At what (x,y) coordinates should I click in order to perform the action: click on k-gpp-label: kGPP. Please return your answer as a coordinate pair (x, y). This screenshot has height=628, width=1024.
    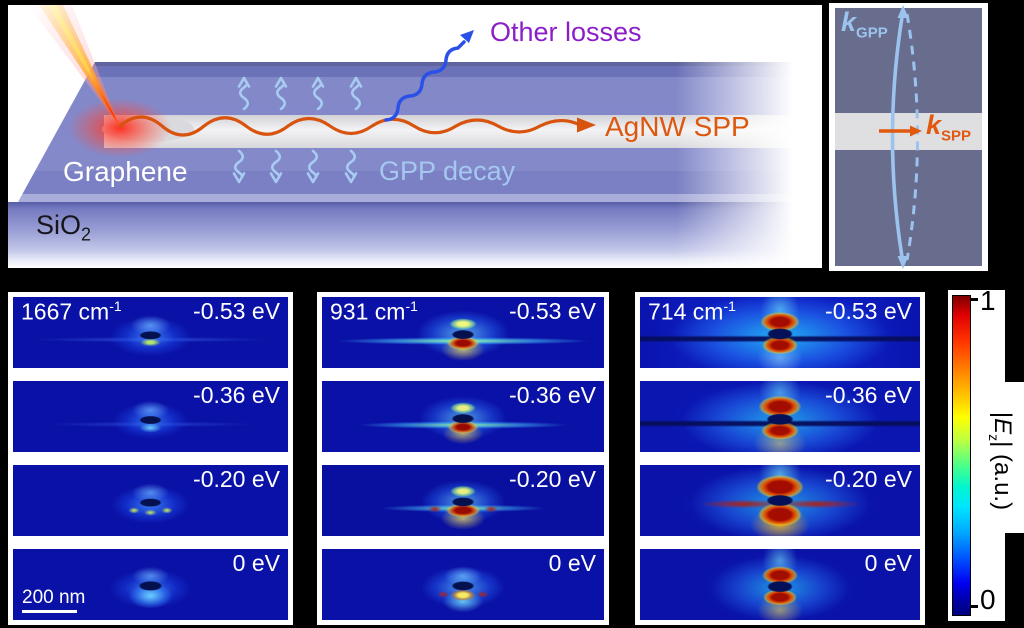
    Looking at the image, I should click on (864, 24).